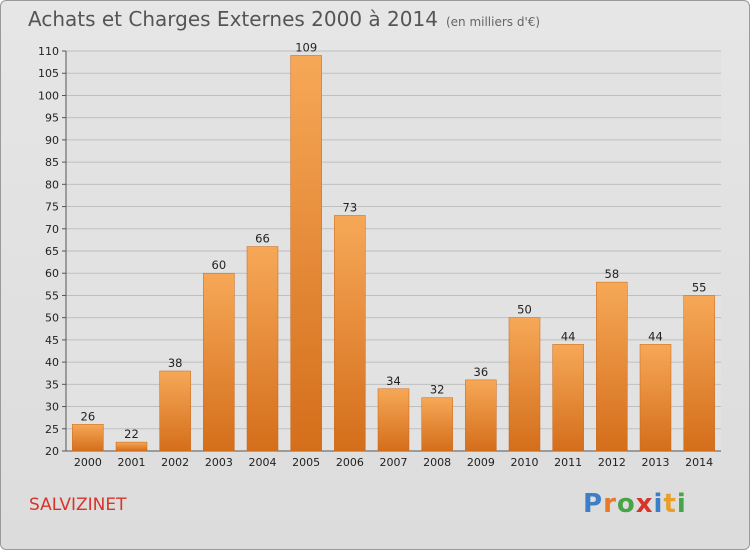 This screenshot has height=550, width=750. Describe the element at coordinates (524, 310) in the screenshot. I see `bar-value-label: 50` at that location.